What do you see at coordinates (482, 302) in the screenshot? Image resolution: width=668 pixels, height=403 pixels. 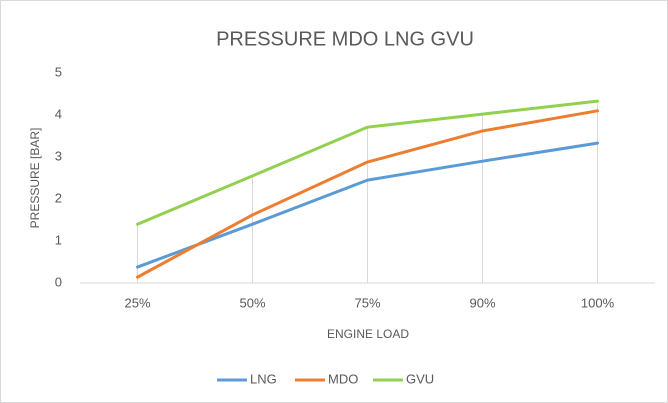 I see `x-tick-label: 90%` at bounding box center [482, 302].